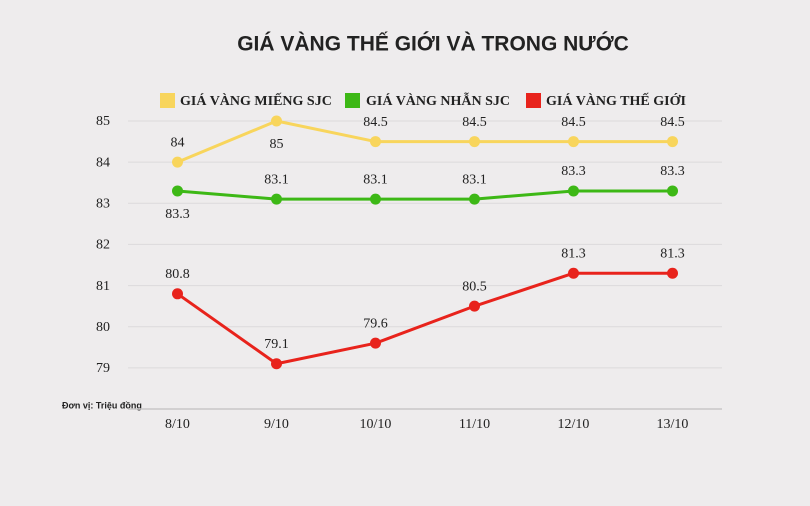  What do you see at coordinates (178, 142) in the screenshot?
I see `data-label: 84` at bounding box center [178, 142].